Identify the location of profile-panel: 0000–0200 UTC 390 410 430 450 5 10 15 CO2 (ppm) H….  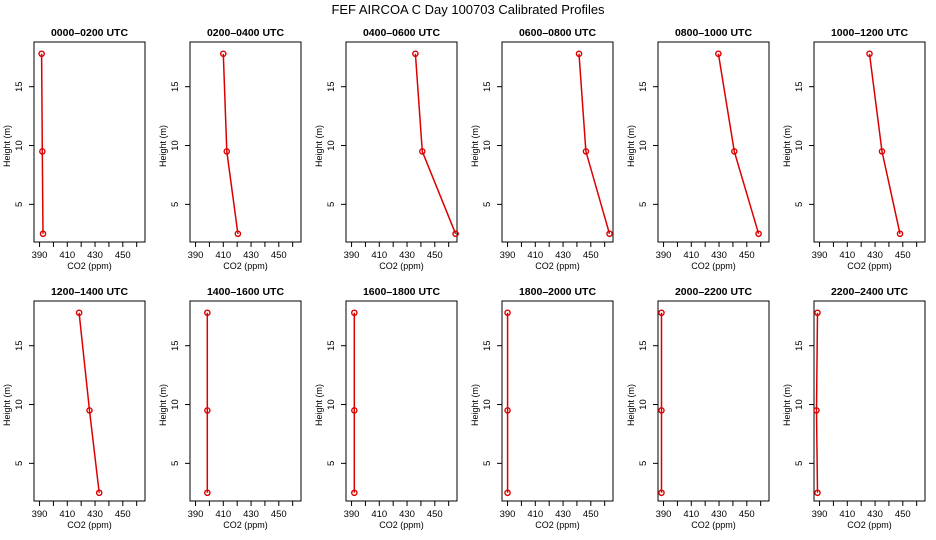
(74, 149).